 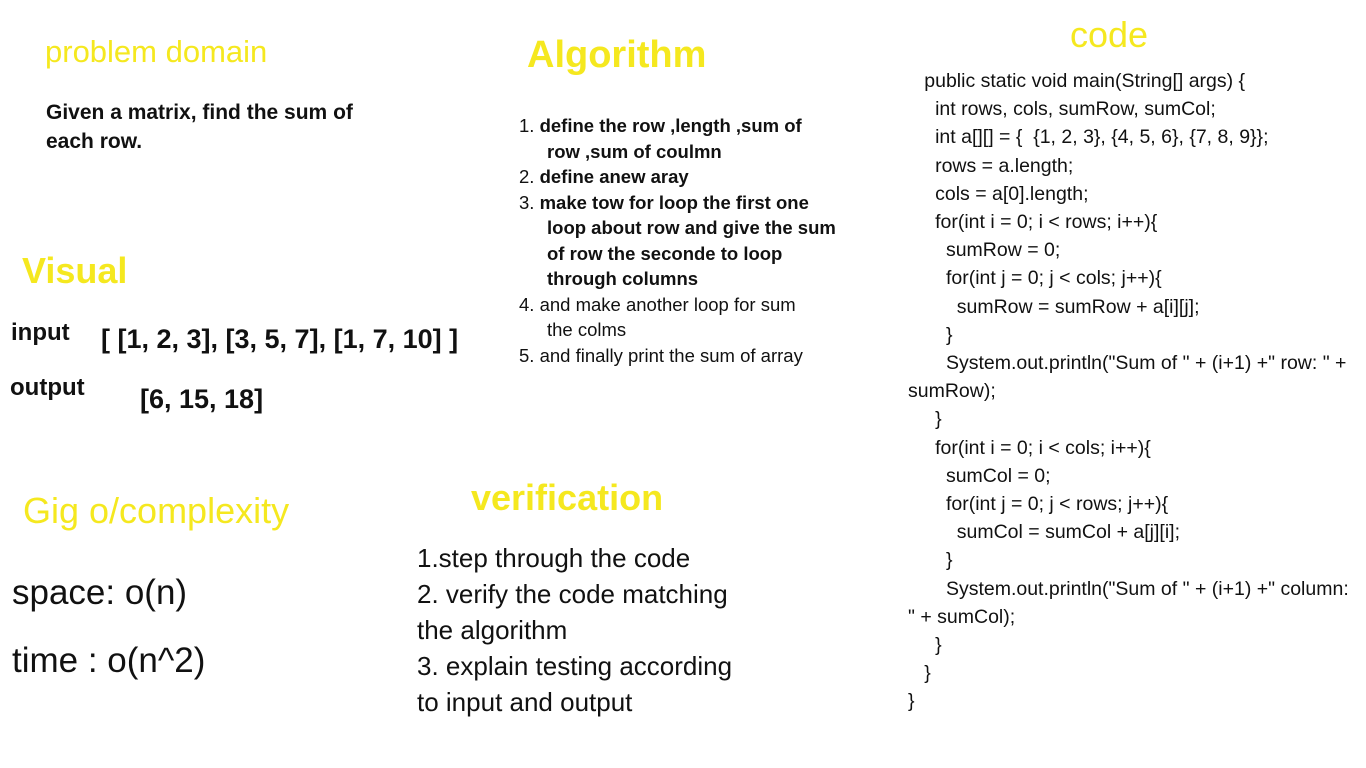 What do you see at coordinates (665, 253) in the screenshot?
I see `step-text: of row the seconde to loop` at bounding box center [665, 253].